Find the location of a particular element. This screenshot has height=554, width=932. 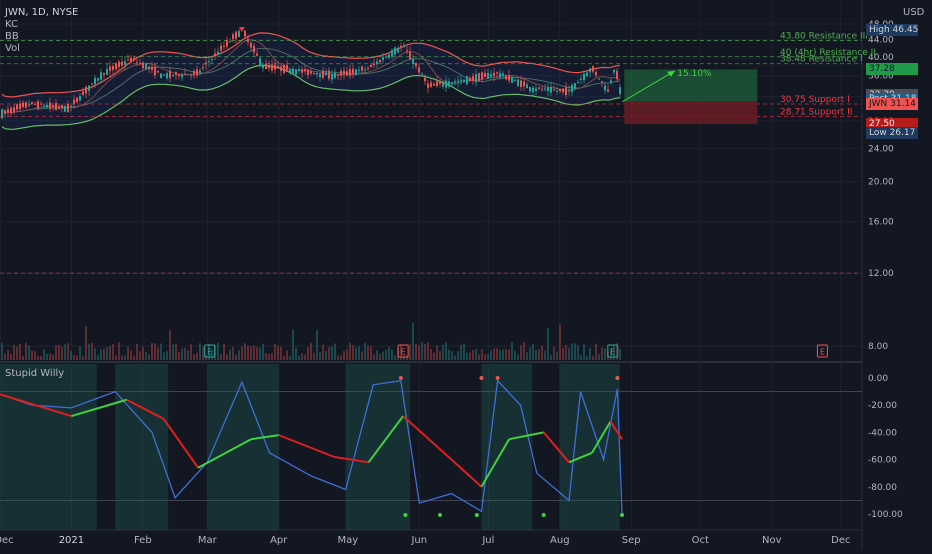

willy-slow-line is located at coordinates (466, 473).